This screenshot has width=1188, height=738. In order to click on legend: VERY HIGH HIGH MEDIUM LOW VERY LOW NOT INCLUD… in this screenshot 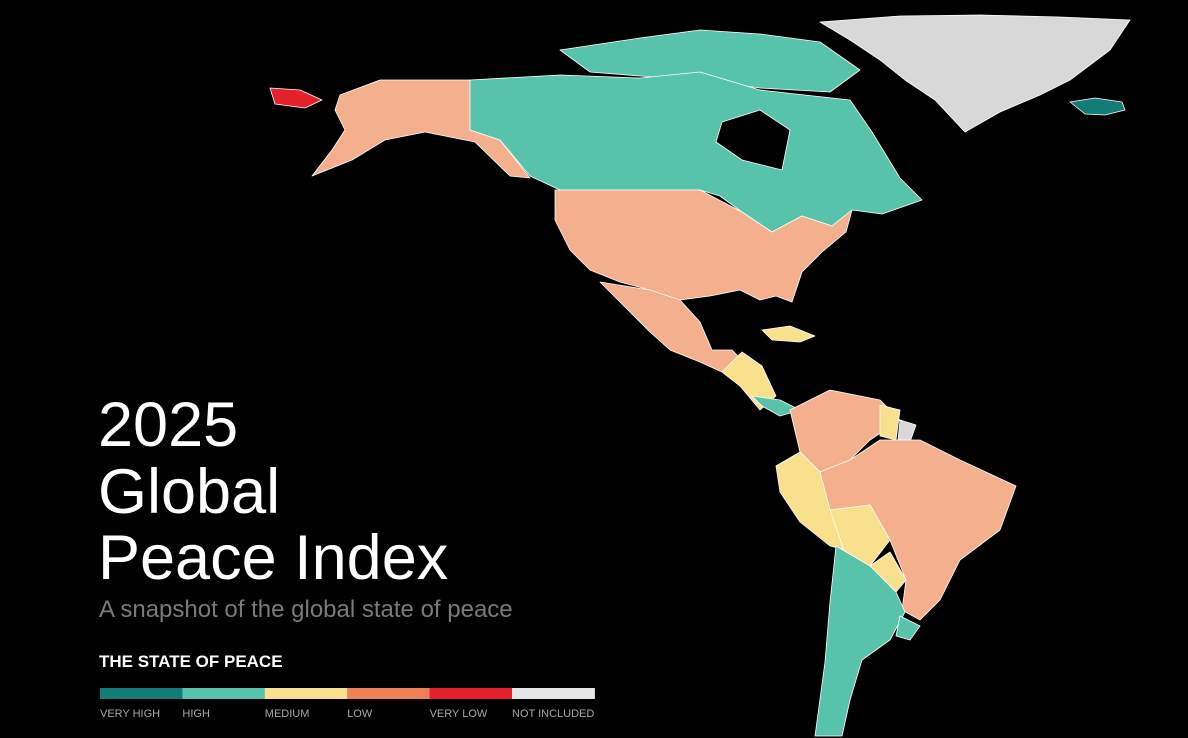, I will do `click(347, 704)`.